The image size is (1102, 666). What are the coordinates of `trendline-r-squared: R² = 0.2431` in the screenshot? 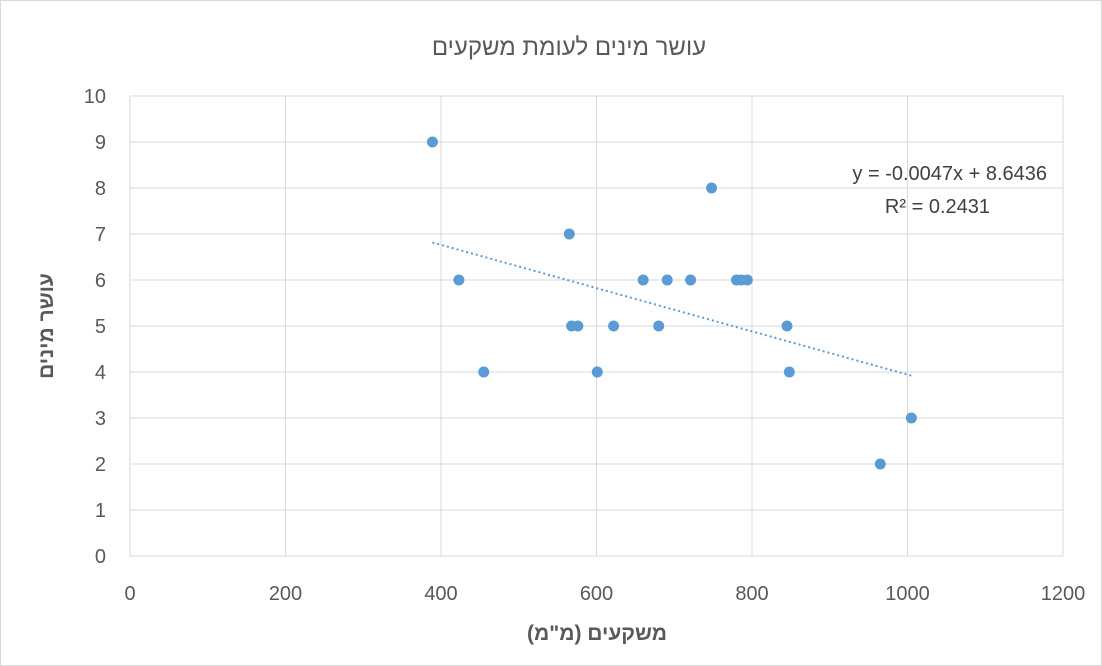 It's located at (937, 207).